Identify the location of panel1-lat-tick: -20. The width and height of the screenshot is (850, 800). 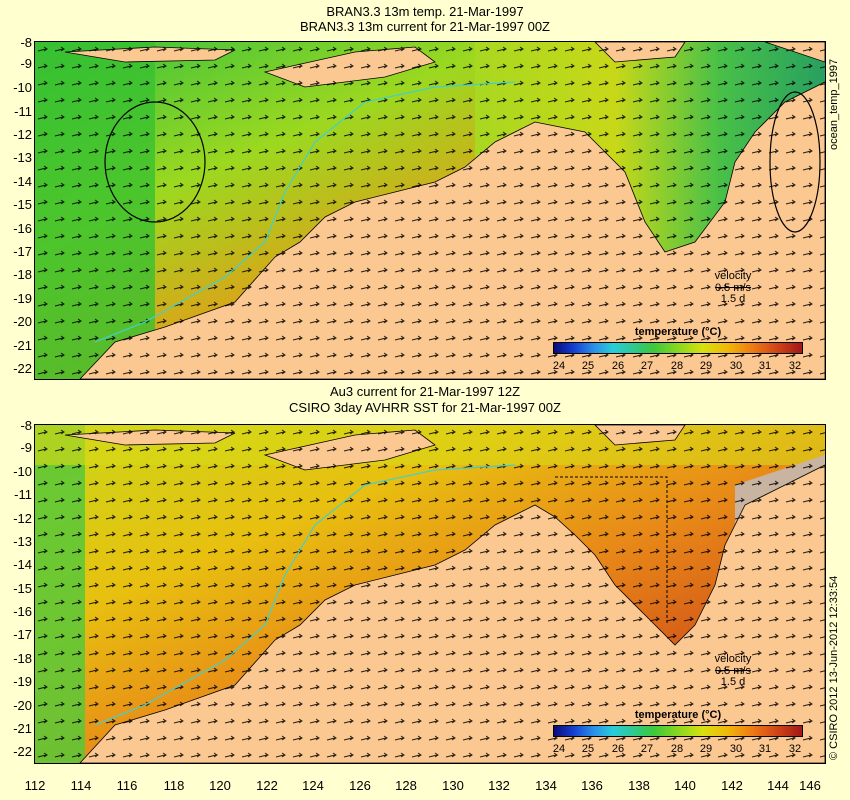
(22, 321).